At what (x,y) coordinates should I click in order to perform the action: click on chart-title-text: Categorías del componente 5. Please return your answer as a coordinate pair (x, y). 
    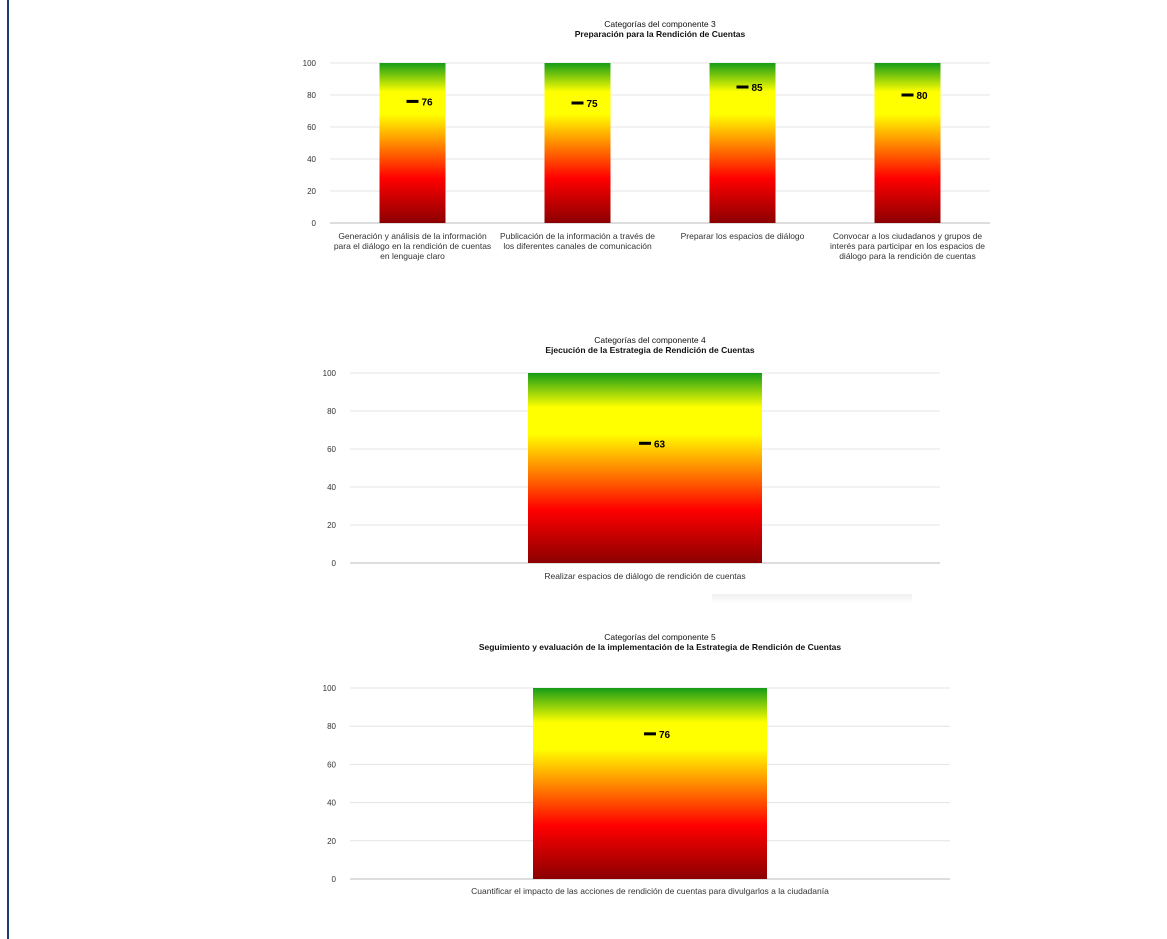
    Looking at the image, I should click on (660, 637).